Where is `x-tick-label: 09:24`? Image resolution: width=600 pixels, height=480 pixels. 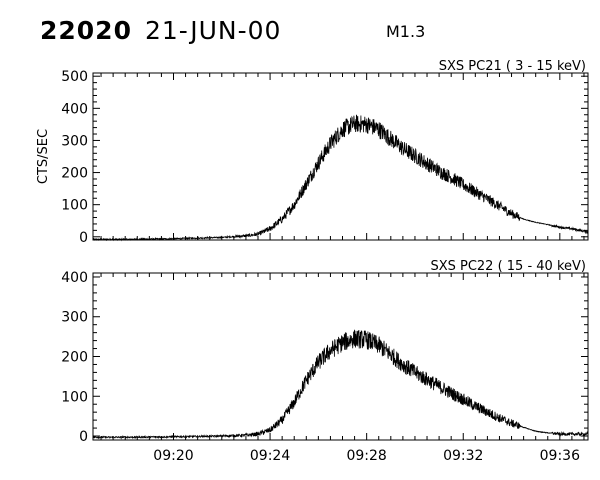
x-tick-label: 09:24 is located at coordinates (270, 456).